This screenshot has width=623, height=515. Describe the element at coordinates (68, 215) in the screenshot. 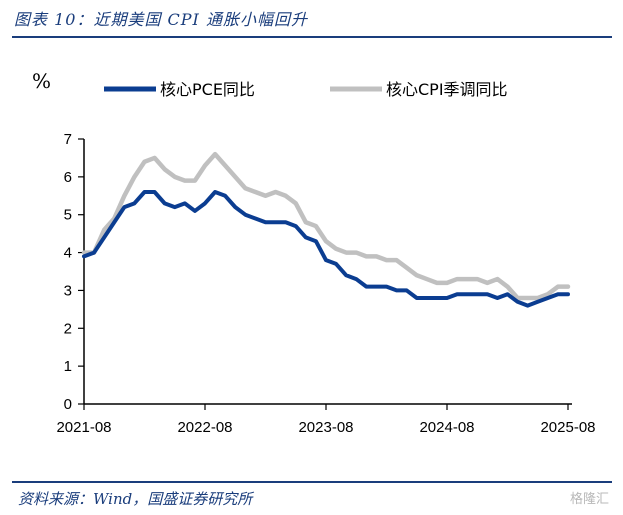

I see `y-tick-label: 5` at that location.